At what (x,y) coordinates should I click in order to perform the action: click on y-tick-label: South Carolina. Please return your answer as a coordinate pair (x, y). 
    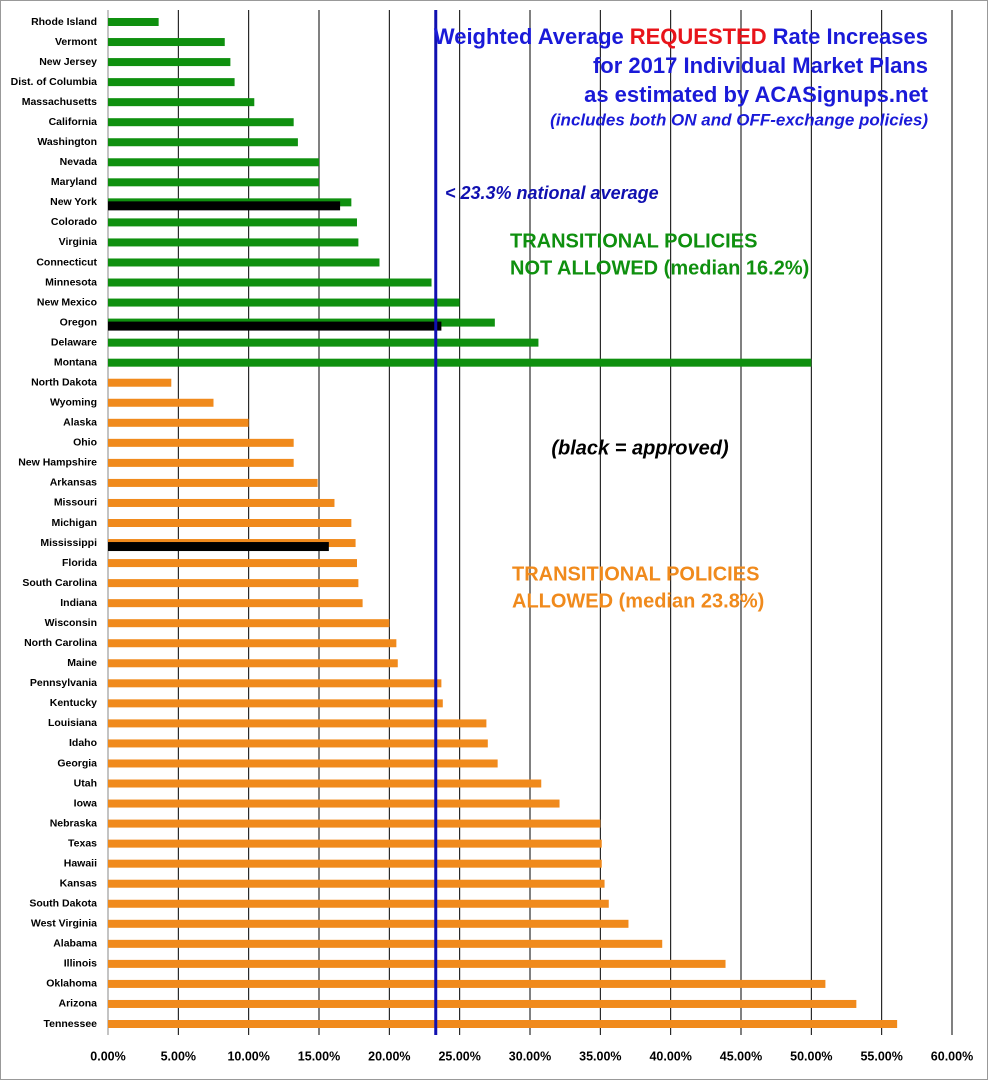
    Looking at the image, I should click on (59, 583).